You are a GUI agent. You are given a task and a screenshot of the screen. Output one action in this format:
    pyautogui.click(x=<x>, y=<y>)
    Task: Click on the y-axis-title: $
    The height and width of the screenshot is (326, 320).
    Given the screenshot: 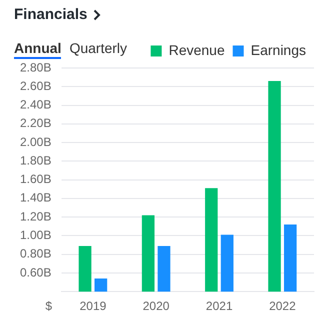 What is the action you would take?
    pyautogui.click(x=48, y=305)
    